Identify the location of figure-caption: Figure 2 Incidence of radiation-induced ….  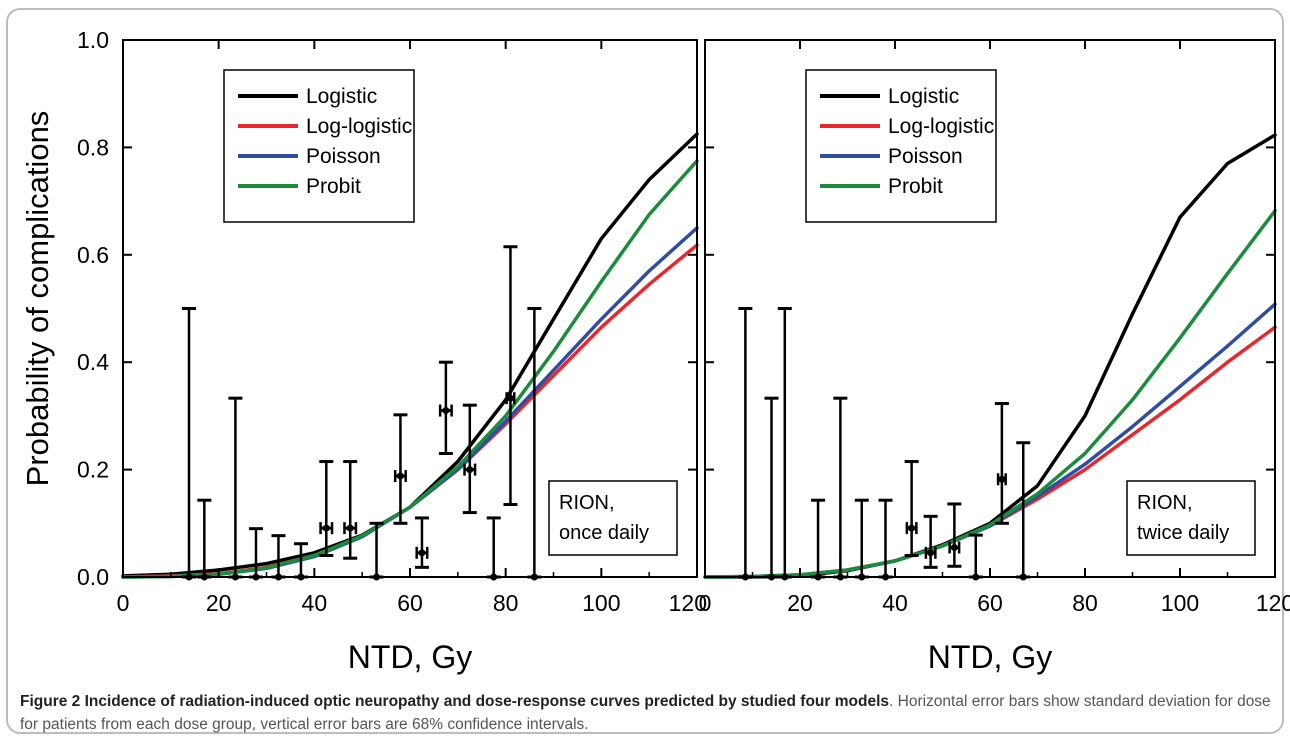
(647, 713).